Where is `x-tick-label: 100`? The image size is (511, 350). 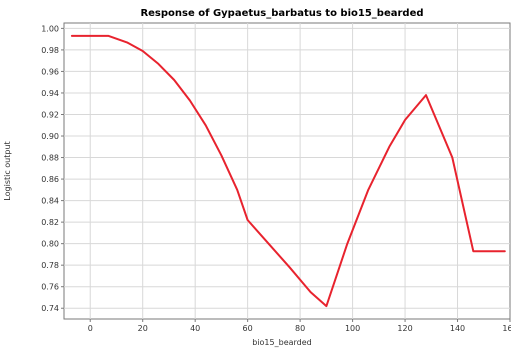
x-tick-label: 100 is located at coordinates (352, 328).